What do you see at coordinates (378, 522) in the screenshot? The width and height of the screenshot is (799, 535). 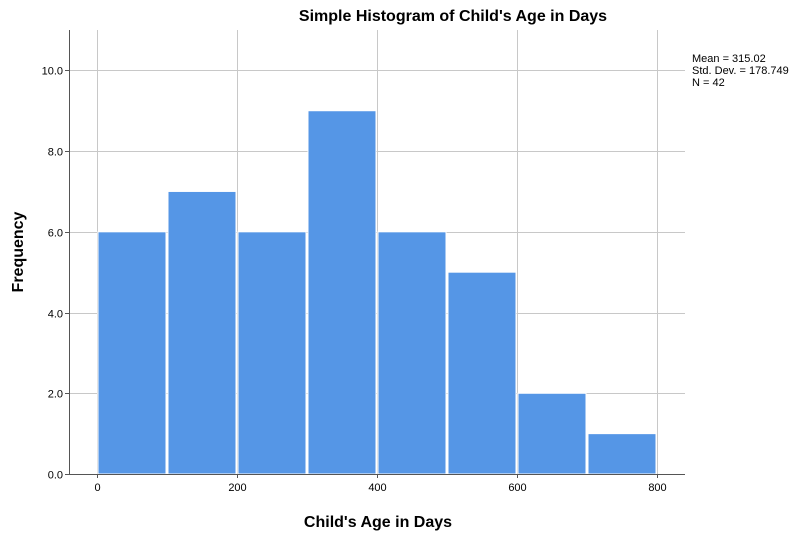 I see `x-axis-title: Child's Age in Days` at bounding box center [378, 522].